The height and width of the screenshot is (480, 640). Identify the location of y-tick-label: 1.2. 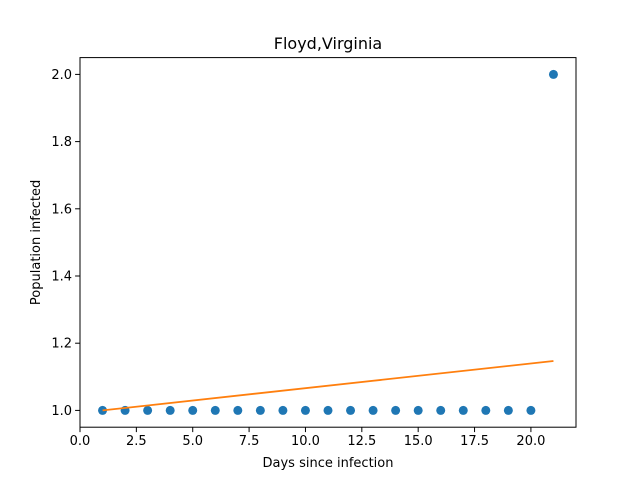
(61, 344).